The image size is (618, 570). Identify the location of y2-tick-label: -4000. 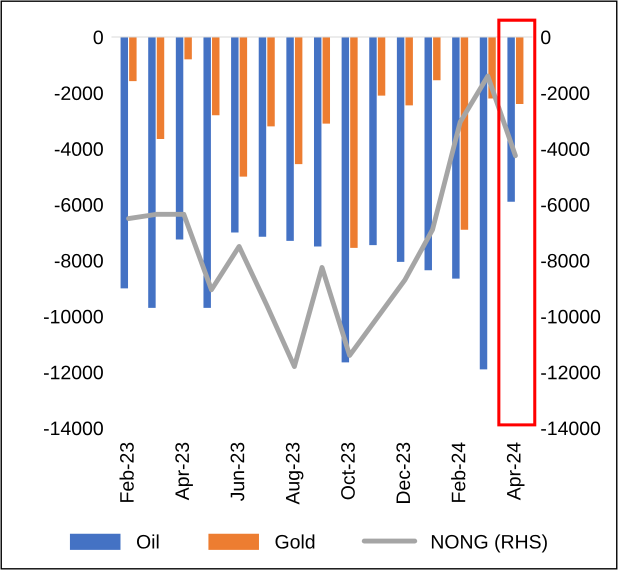
(565, 149).